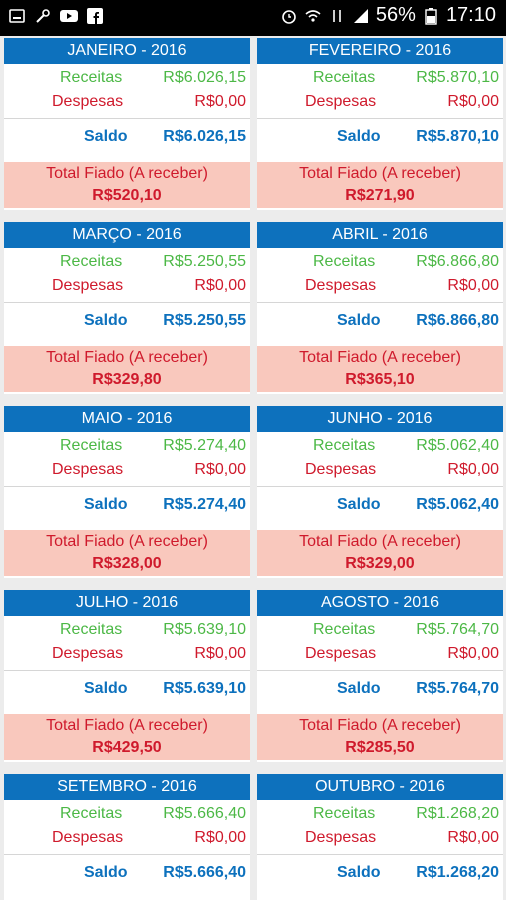 This screenshot has height=900, width=506. What do you see at coordinates (17, 16) in the screenshot?
I see `screenshot-icon` at bounding box center [17, 16].